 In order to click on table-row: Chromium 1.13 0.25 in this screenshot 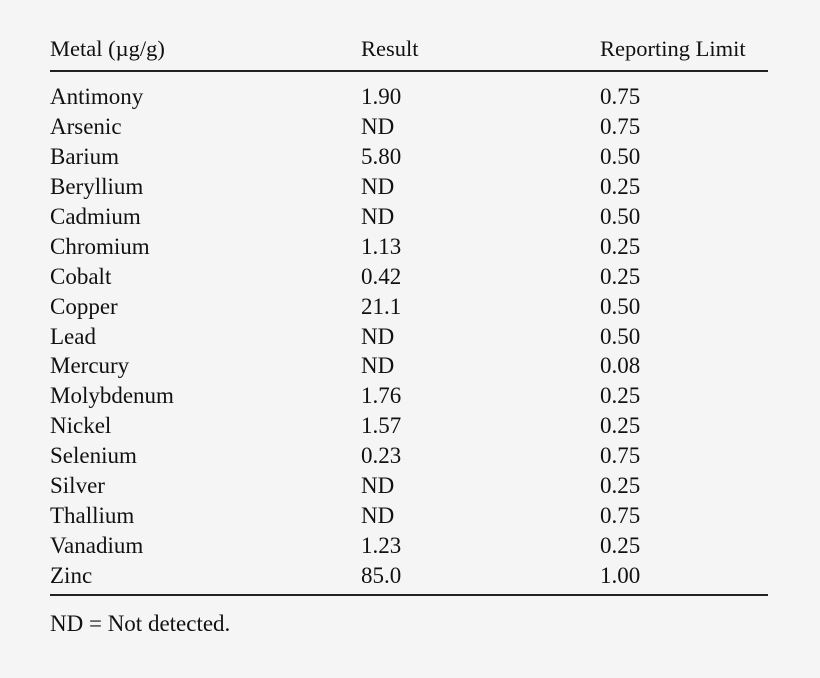, I will do `click(409, 246)`.